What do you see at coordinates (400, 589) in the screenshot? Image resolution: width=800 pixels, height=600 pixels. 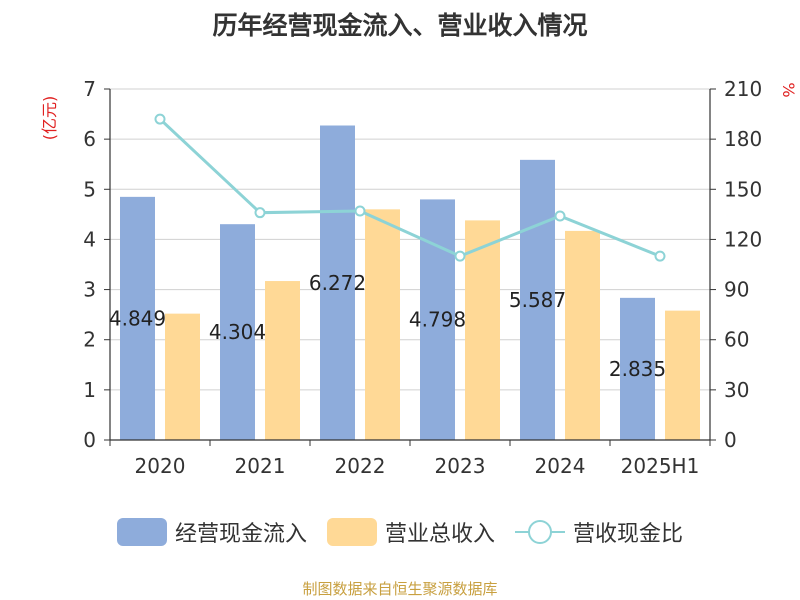 I see `source-note: 制图数据来自恒生聚源数据库` at bounding box center [400, 589].